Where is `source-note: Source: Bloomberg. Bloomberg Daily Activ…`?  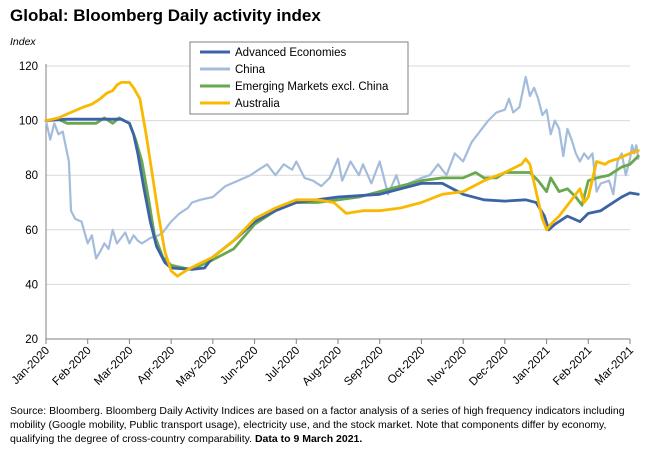 source-note: Source: Bloomberg. Bloomberg Daily Activ… is located at coordinates (326, 425).